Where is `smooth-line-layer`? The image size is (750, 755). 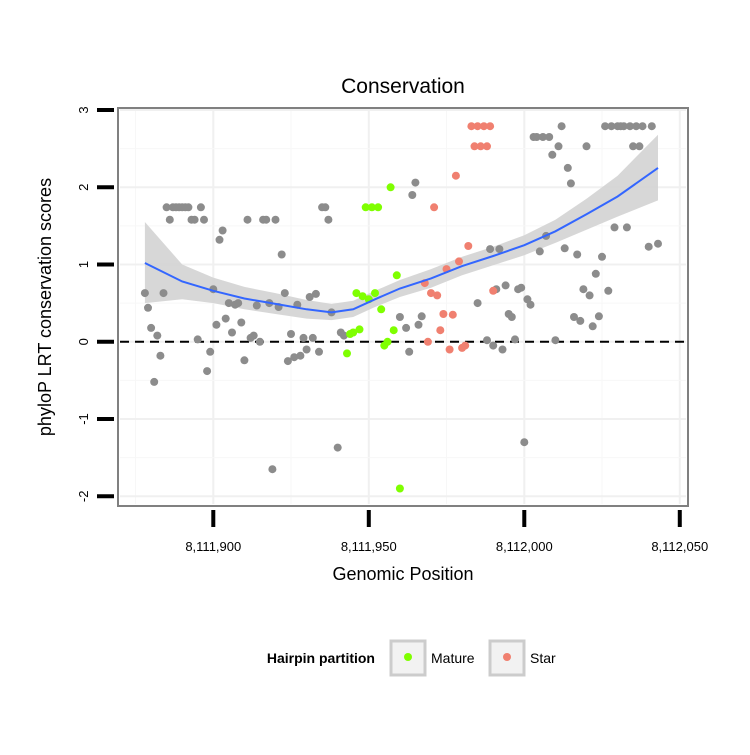
smooth-line-layer is located at coordinates (401, 240).